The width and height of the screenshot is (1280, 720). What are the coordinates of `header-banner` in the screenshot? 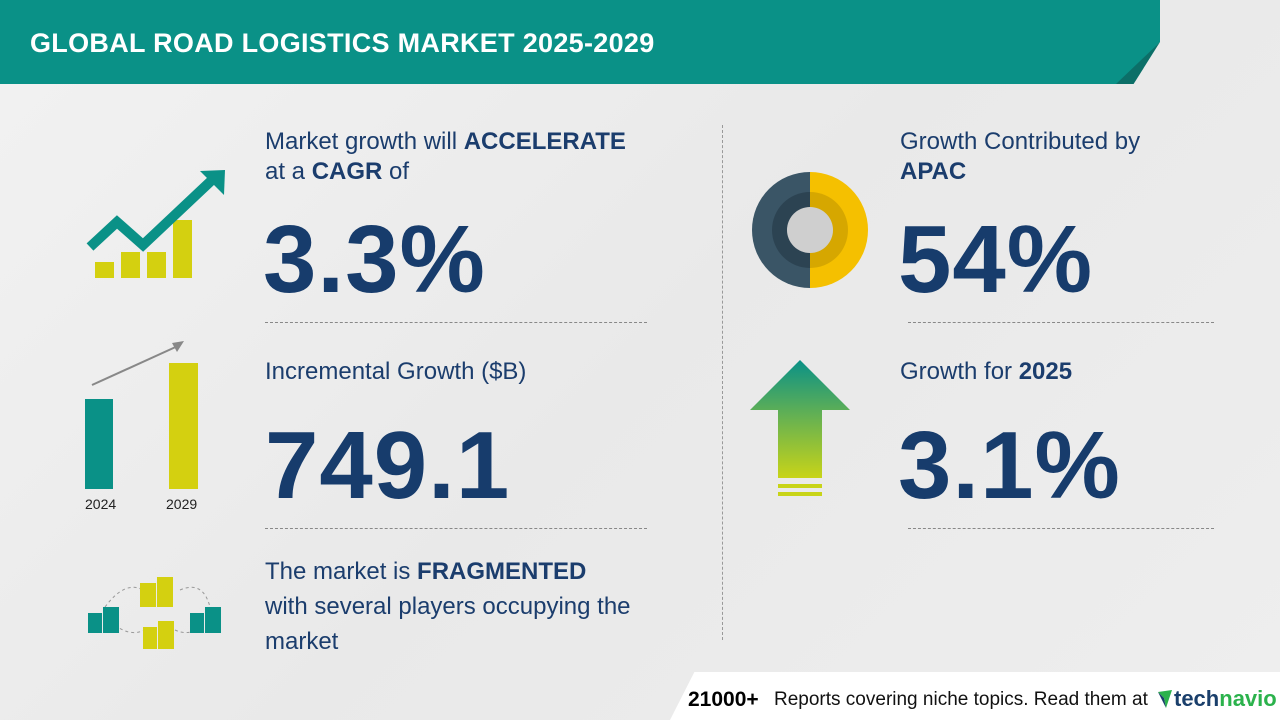 It's located at (580, 42).